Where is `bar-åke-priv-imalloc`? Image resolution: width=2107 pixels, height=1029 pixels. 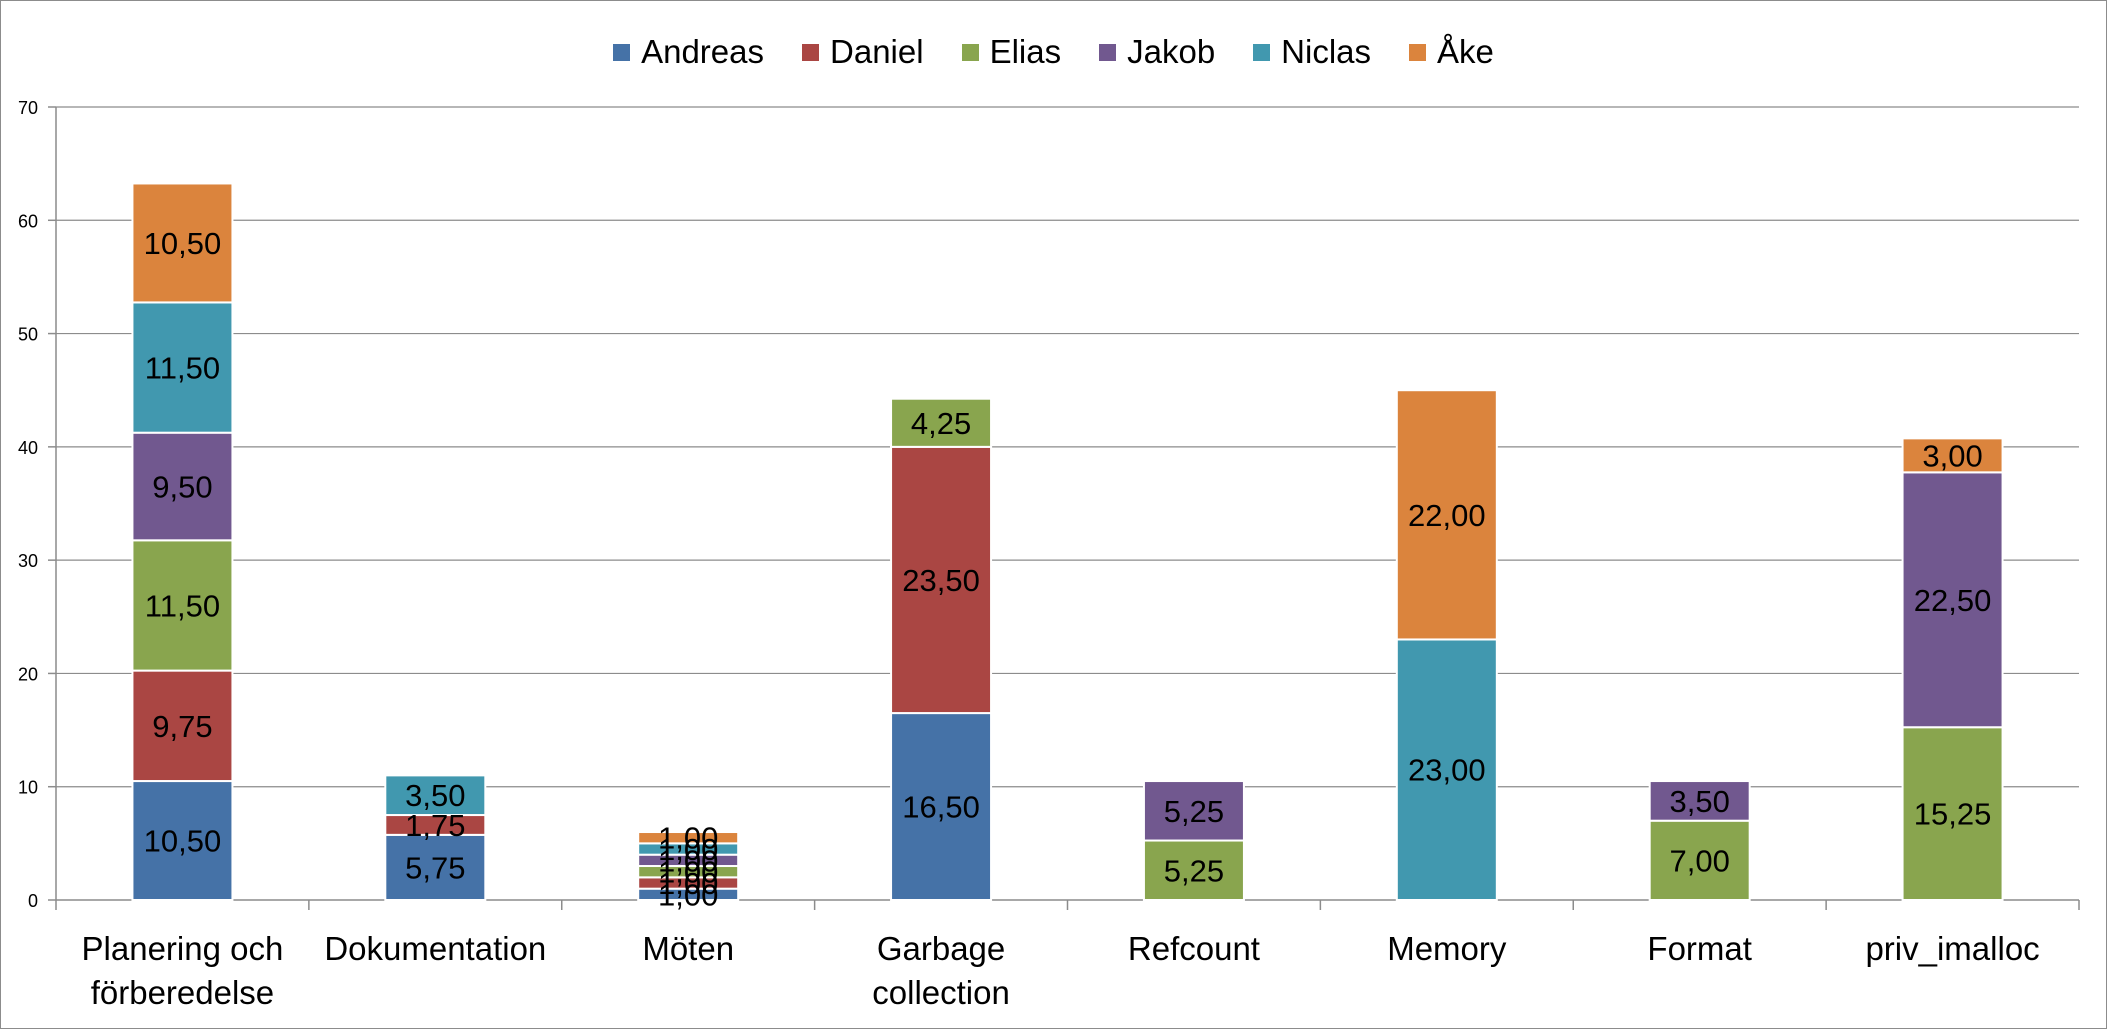 bar-åke-priv-imalloc is located at coordinates (1952, 455).